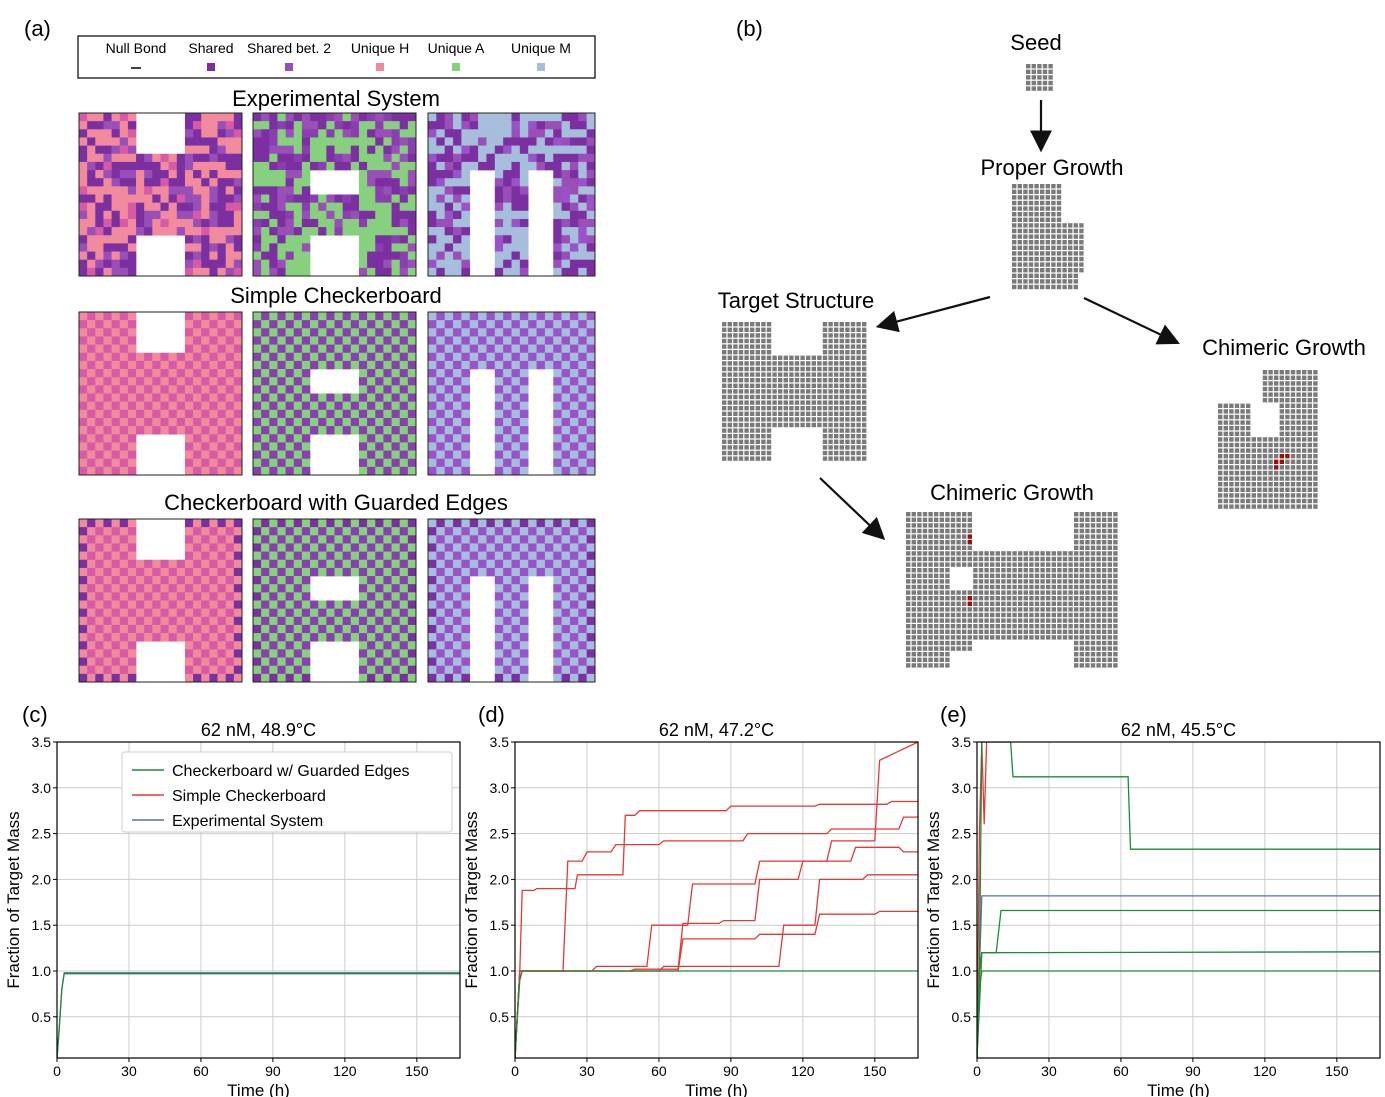 This screenshot has width=1385, height=1097. I want to click on panel-a-label: (a), so click(37, 28).